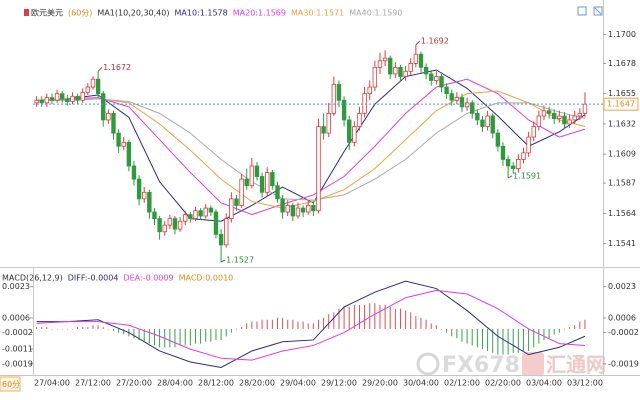  I want to click on settings-icon, so click(582, 11).